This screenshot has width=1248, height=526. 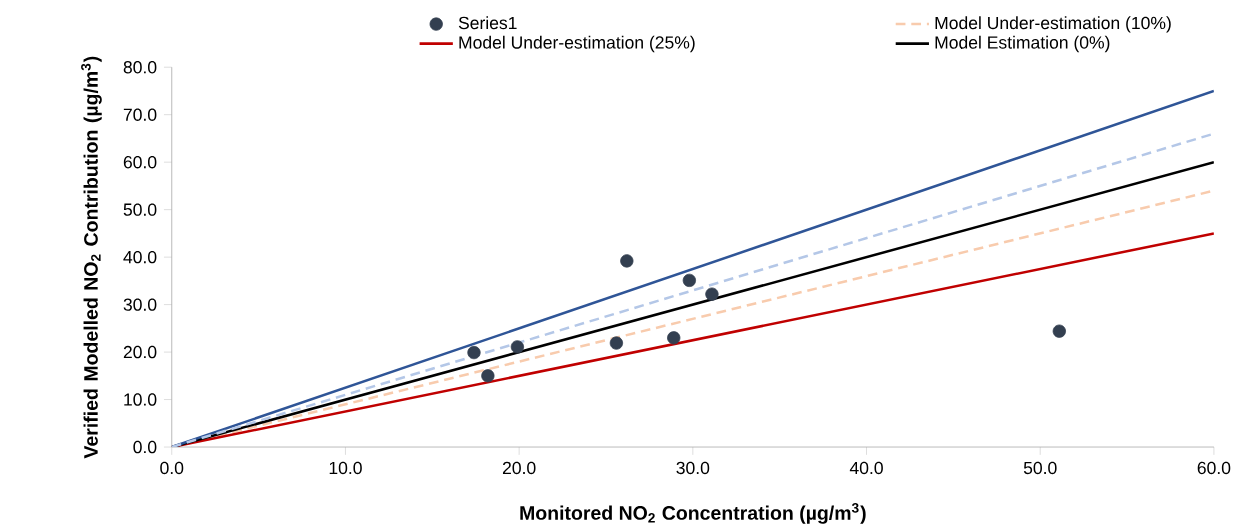 What do you see at coordinates (140, 399) in the screenshot?
I see `y-tick-label: 10.0` at bounding box center [140, 399].